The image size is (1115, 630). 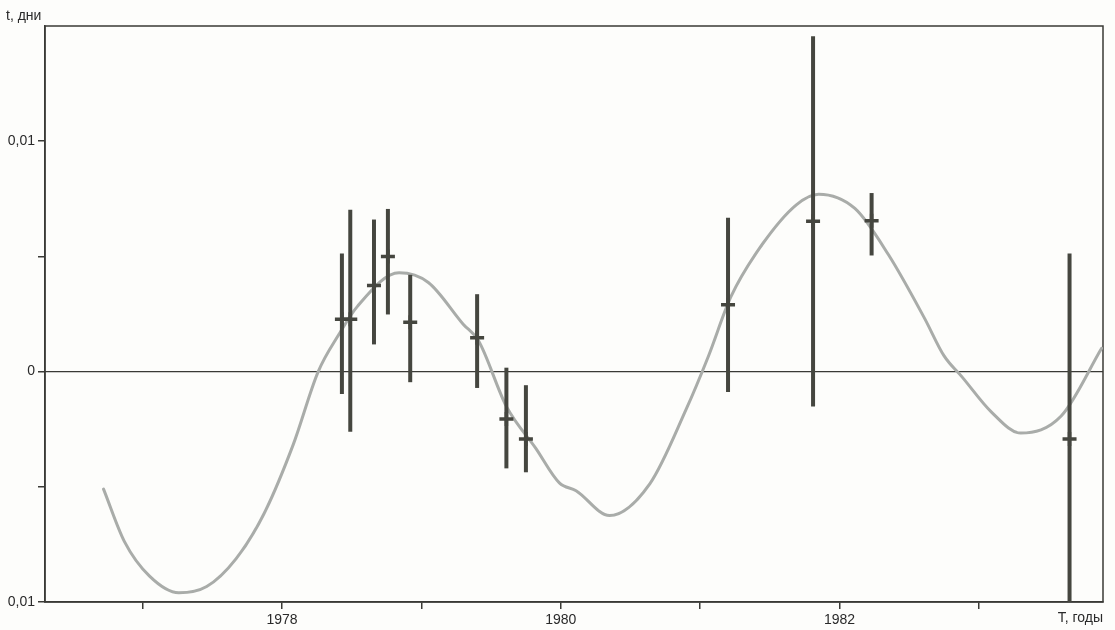 I want to click on x-tick-label: 1980, so click(x=561, y=619).